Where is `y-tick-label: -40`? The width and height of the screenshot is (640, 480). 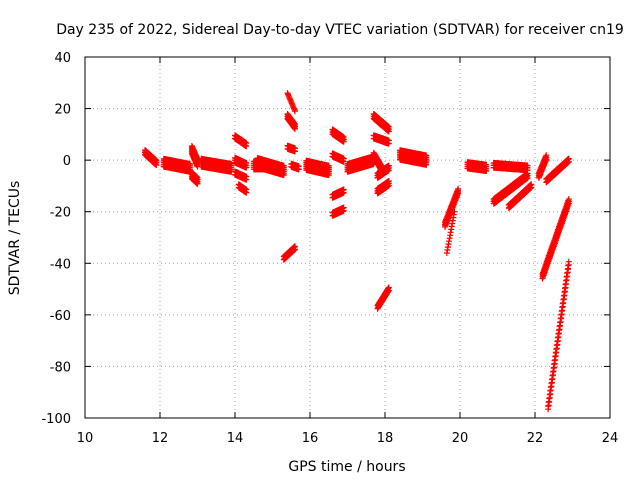 y-tick-label: -40 is located at coordinates (60, 264).